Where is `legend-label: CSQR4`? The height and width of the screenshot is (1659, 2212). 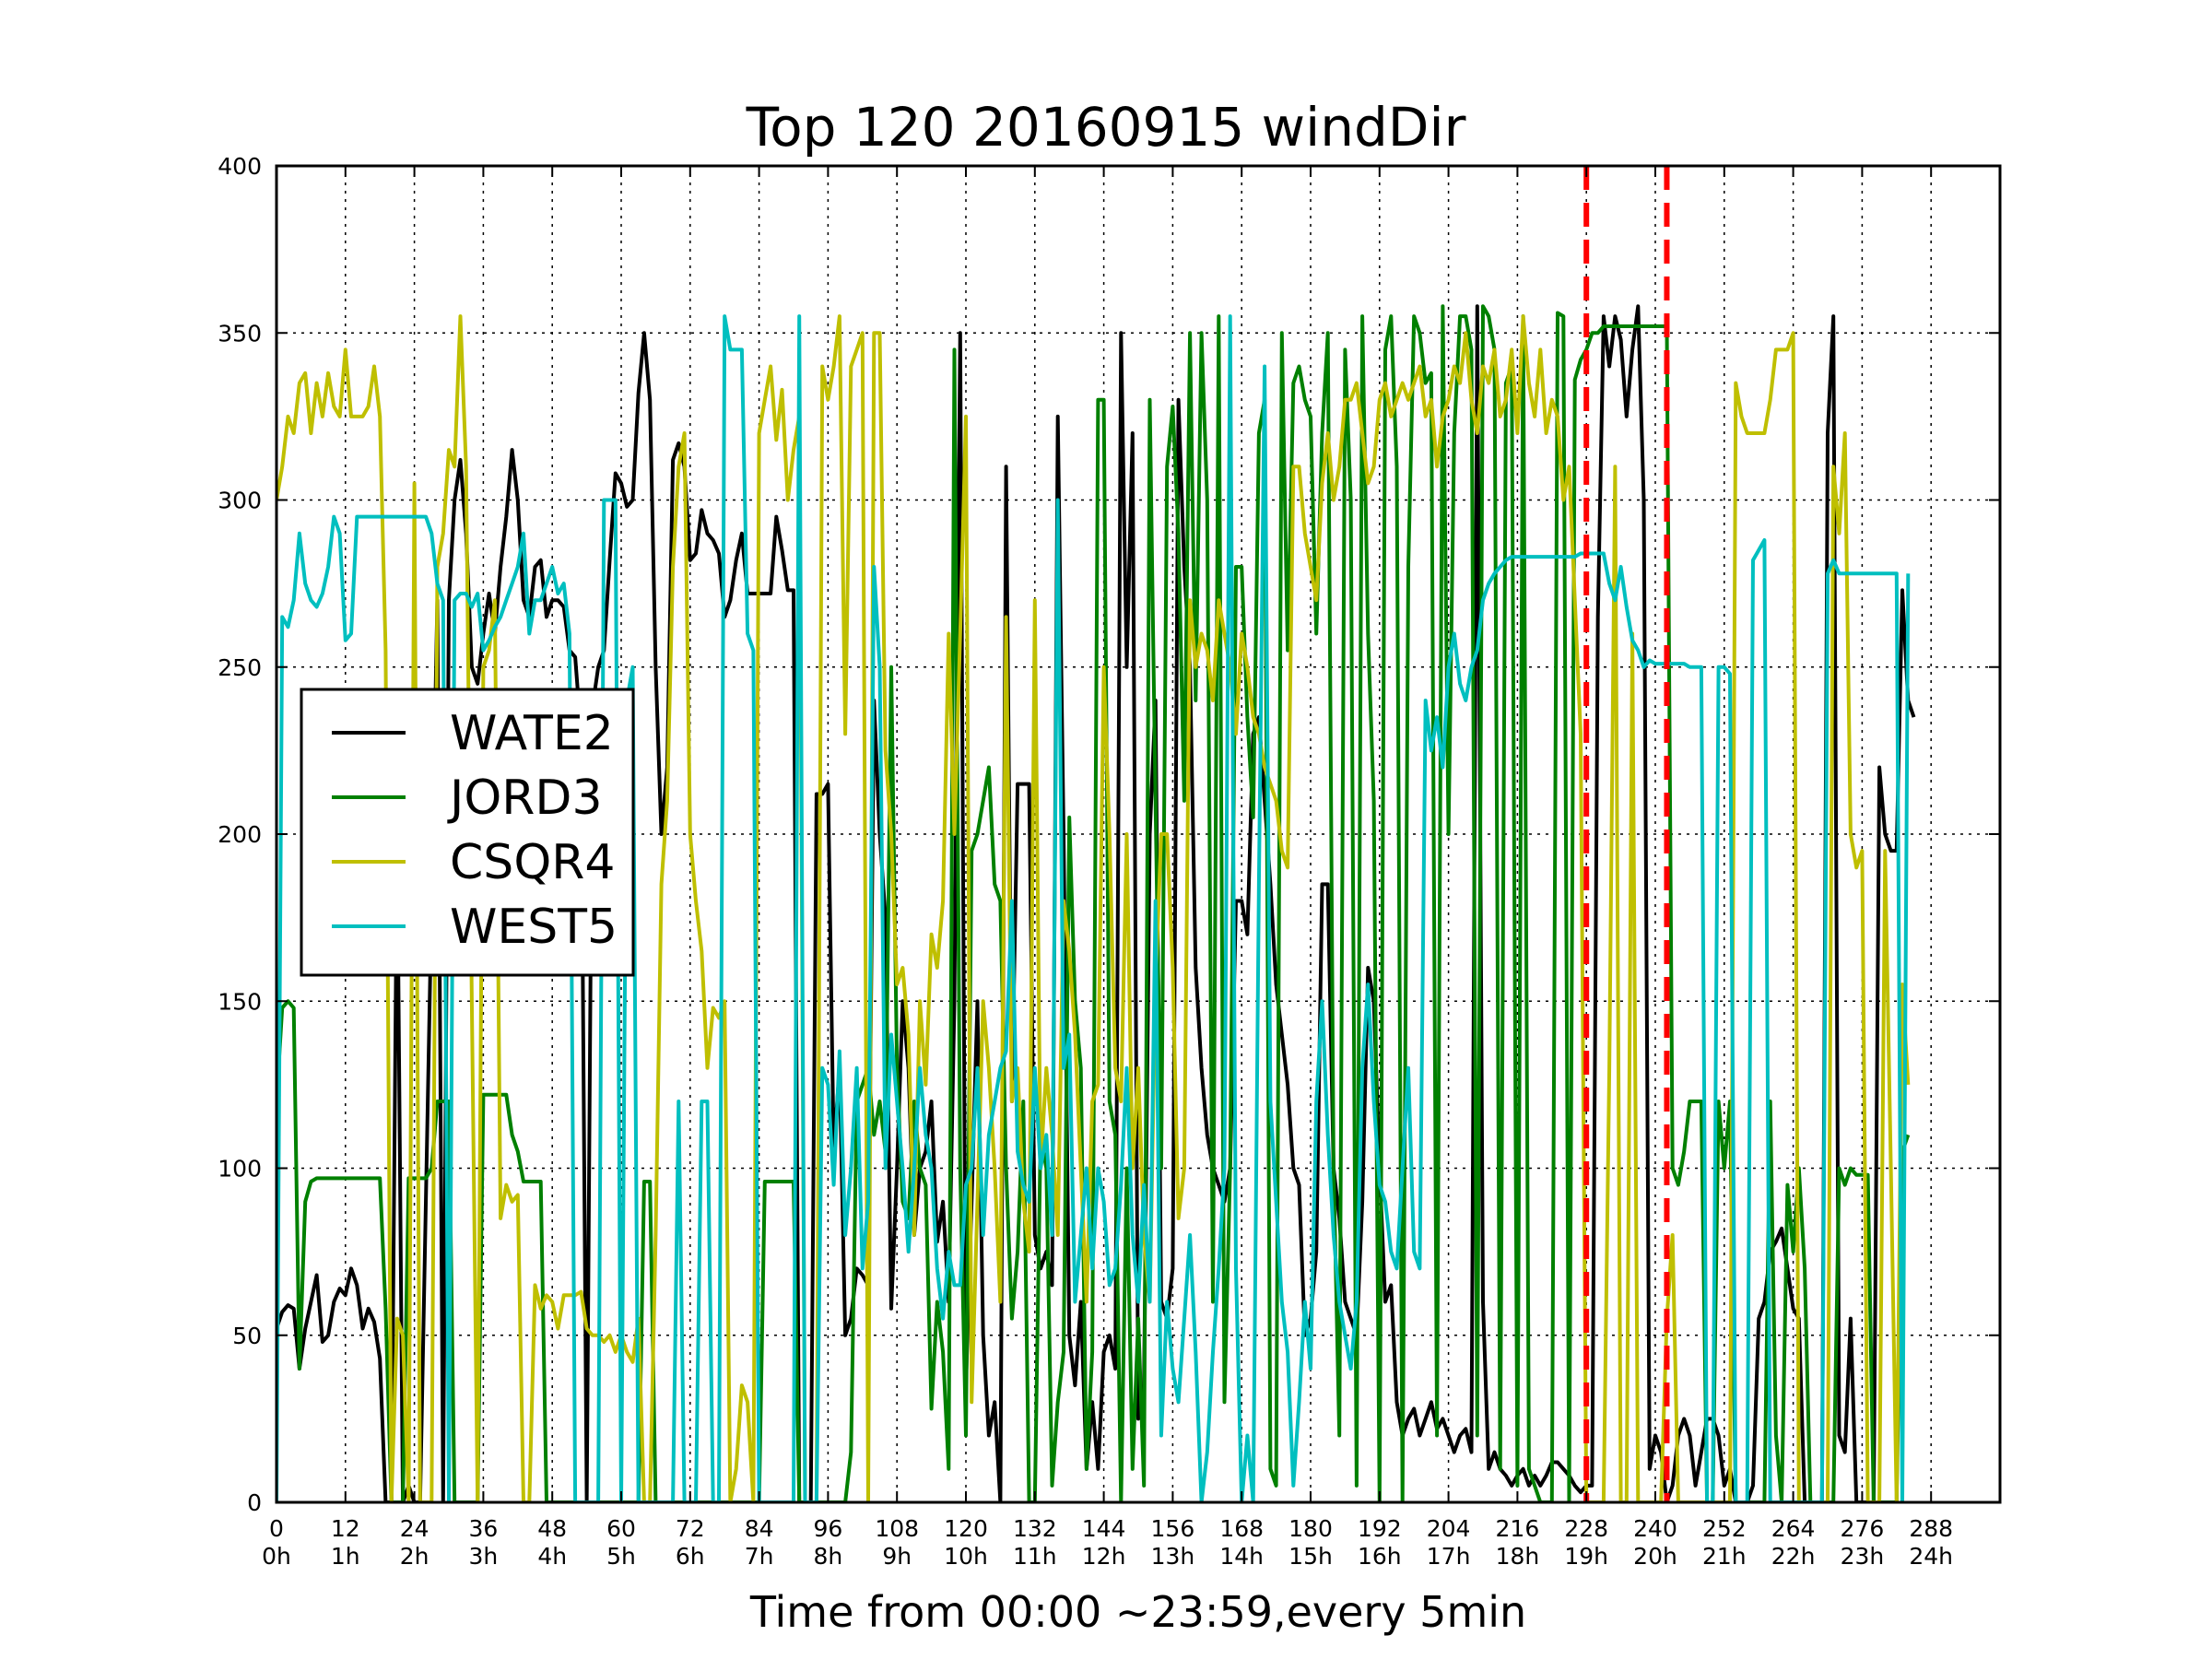 legend-label: CSQR4 is located at coordinates (532, 862).